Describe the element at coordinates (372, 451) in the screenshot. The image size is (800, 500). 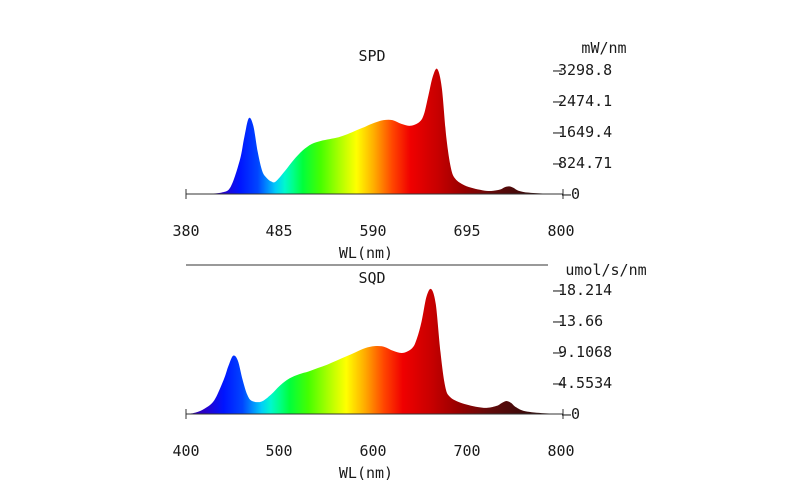
I see `sqd-x-tick-label: 600` at that location.